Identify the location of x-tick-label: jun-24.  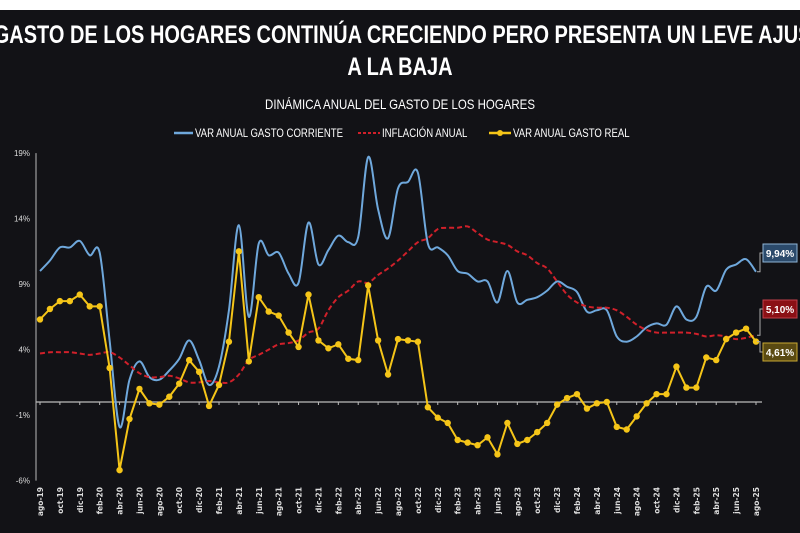
(617, 501).